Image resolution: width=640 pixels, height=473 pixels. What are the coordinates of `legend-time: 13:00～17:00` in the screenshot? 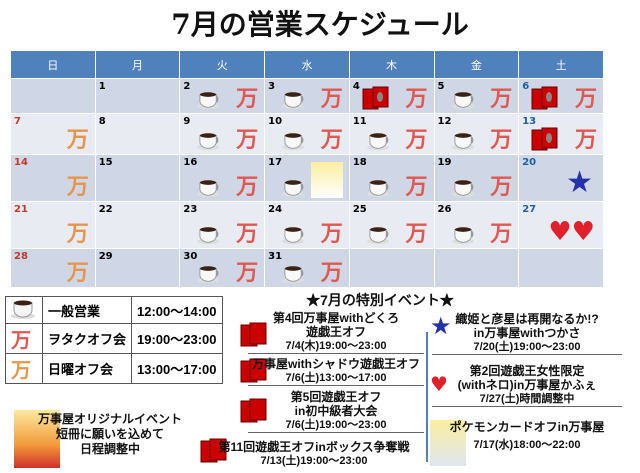 It's located at (177, 368).